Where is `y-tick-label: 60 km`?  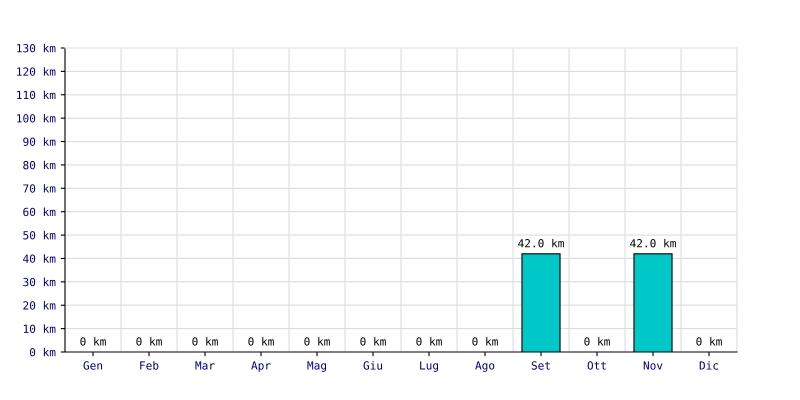 y-tick-label: 60 km is located at coordinates (39, 212).